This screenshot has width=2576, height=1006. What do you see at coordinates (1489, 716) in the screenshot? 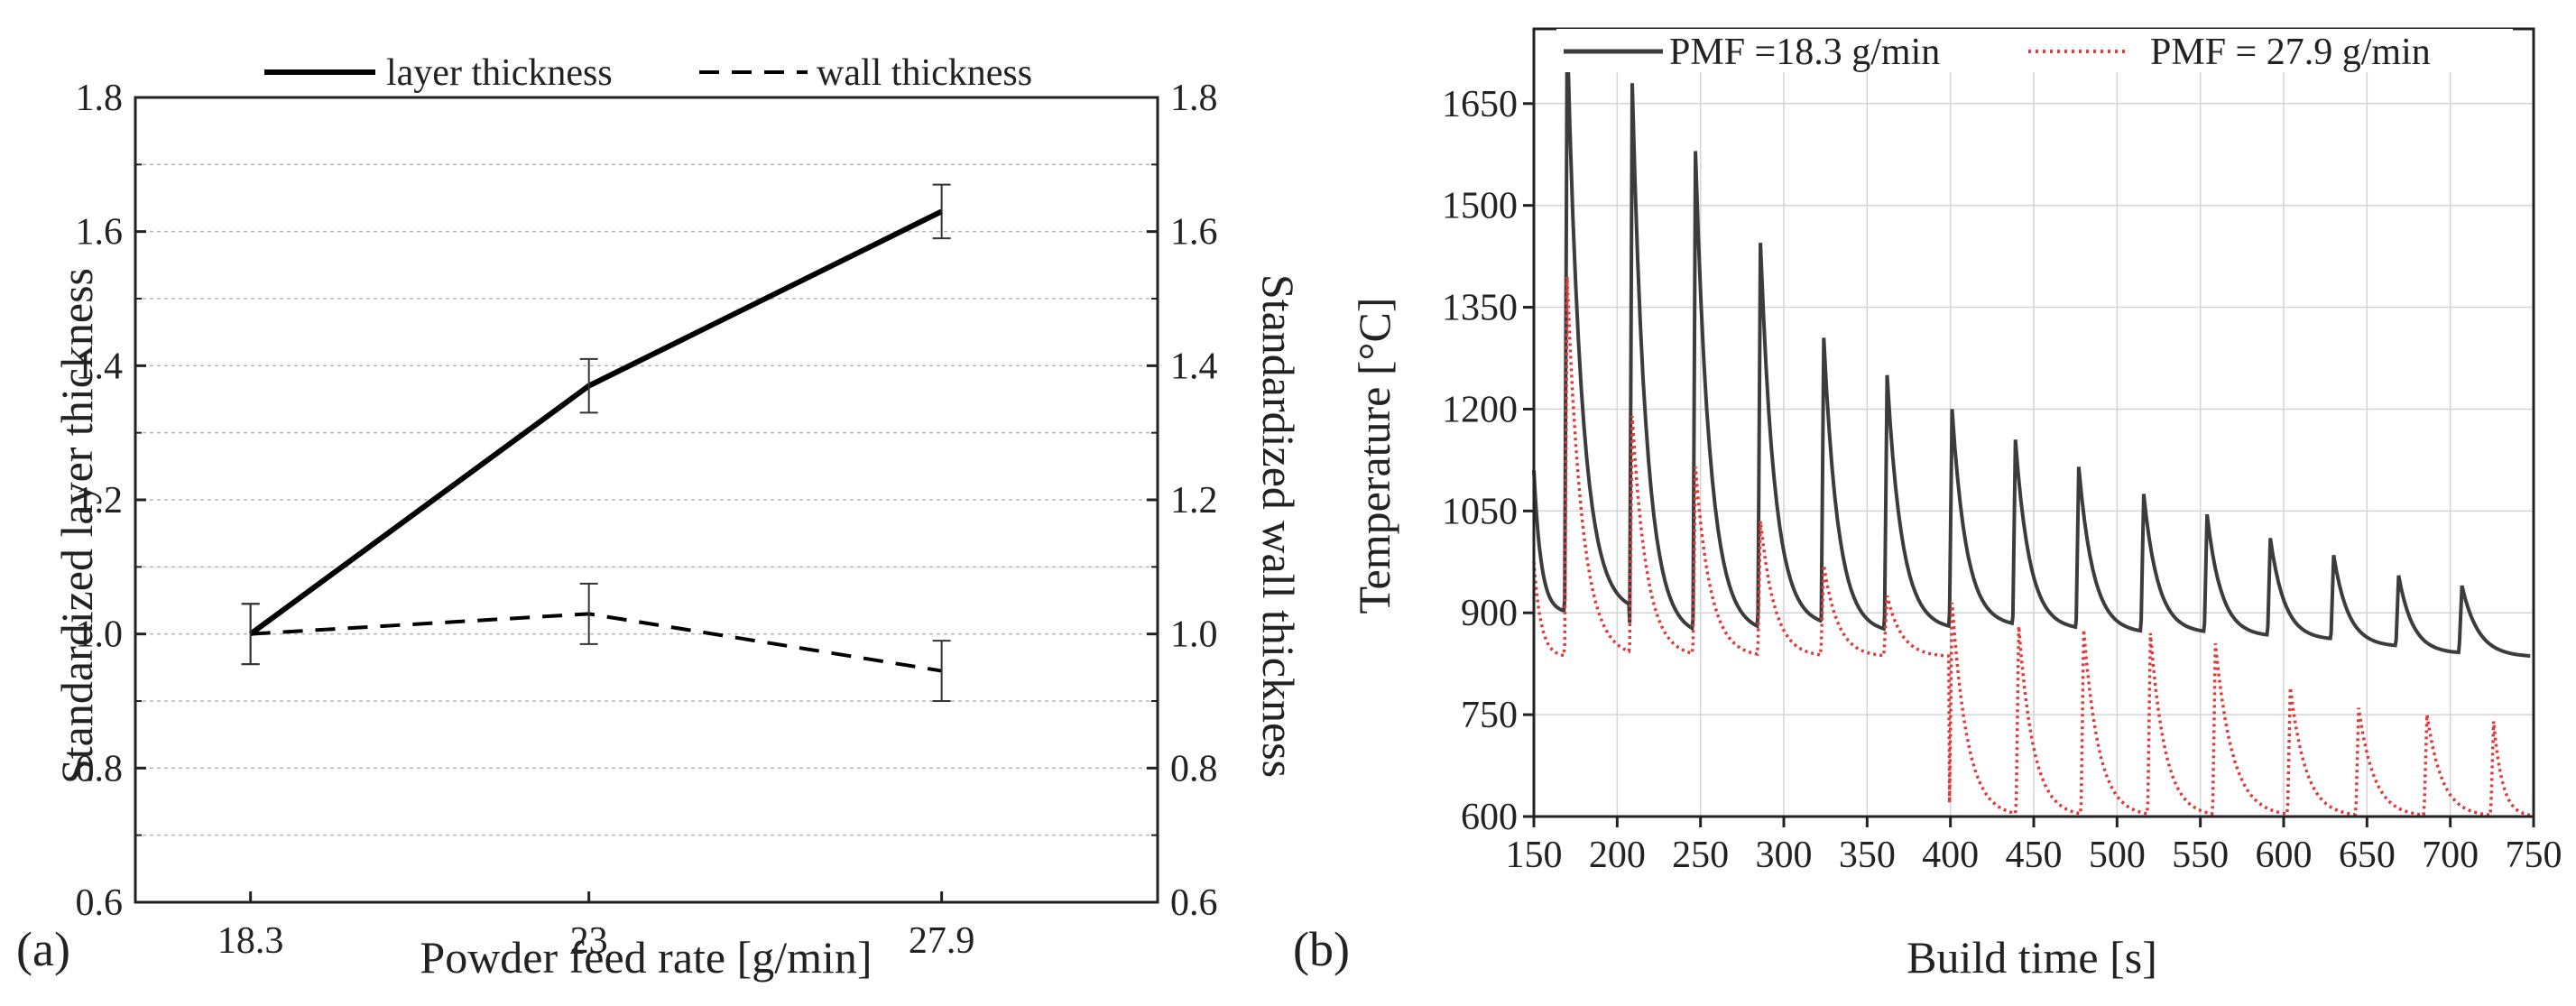
I see `b-y-tick-label: 750` at bounding box center [1489, 716].